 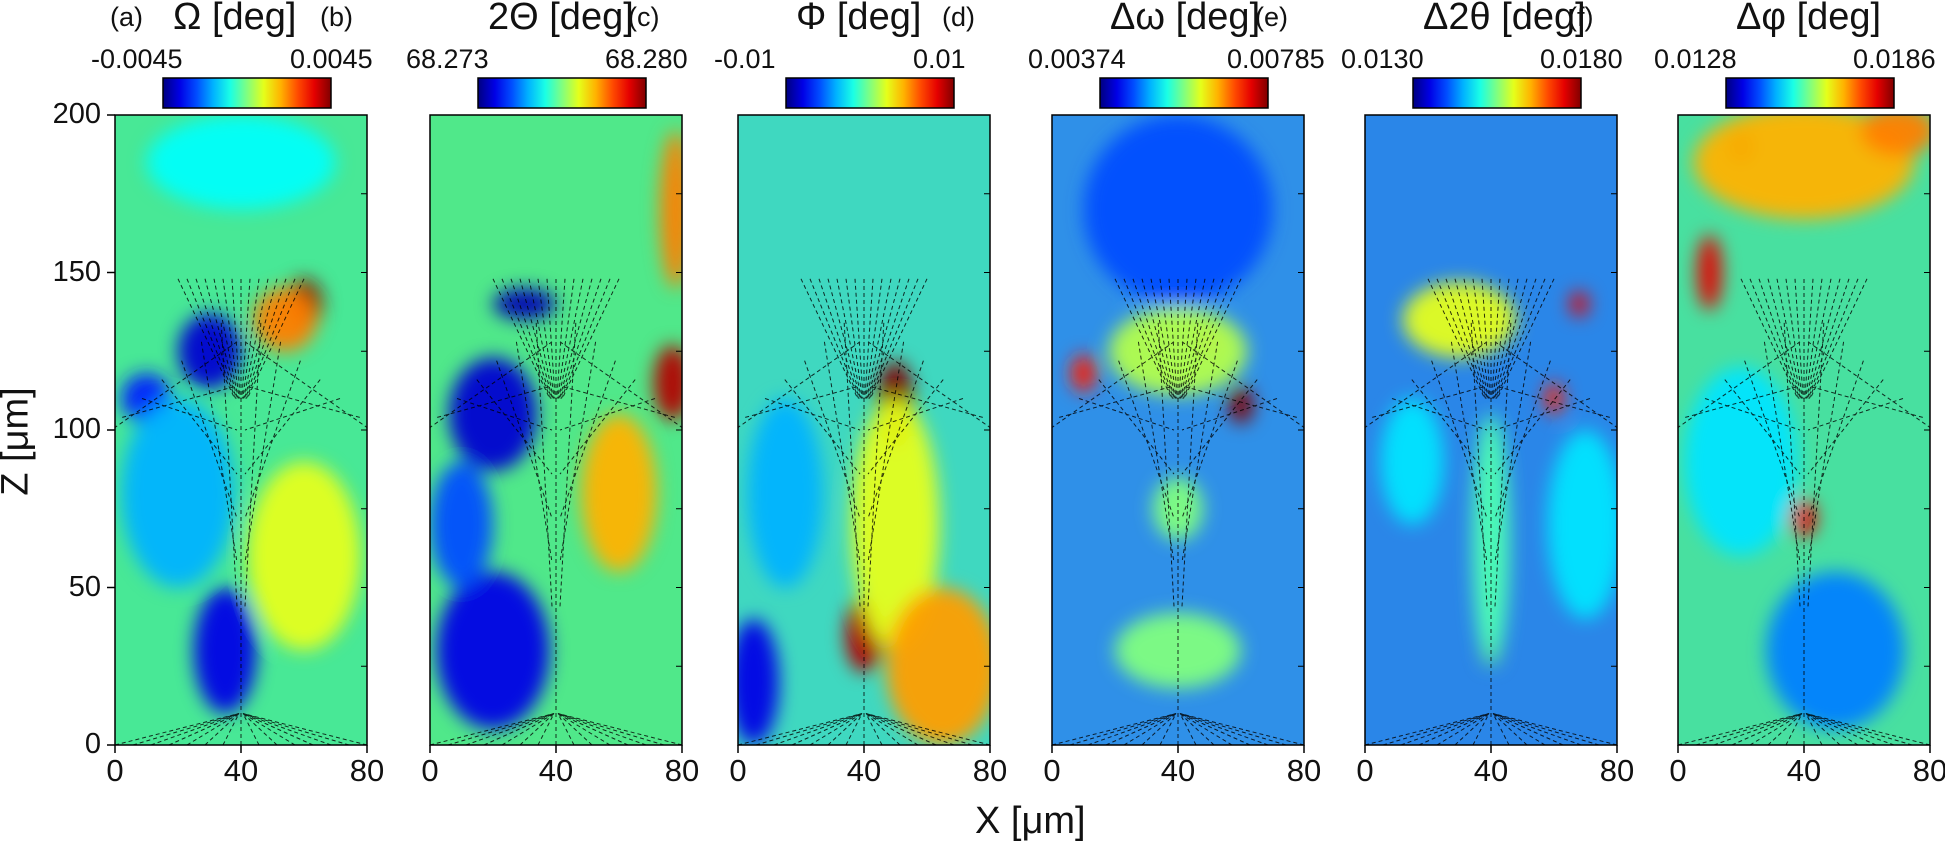 What do you see at coordinates (561, 19) in the screenshot?
I see `panel-title: 2Θ [deg]` at bounding box center [561, 19].